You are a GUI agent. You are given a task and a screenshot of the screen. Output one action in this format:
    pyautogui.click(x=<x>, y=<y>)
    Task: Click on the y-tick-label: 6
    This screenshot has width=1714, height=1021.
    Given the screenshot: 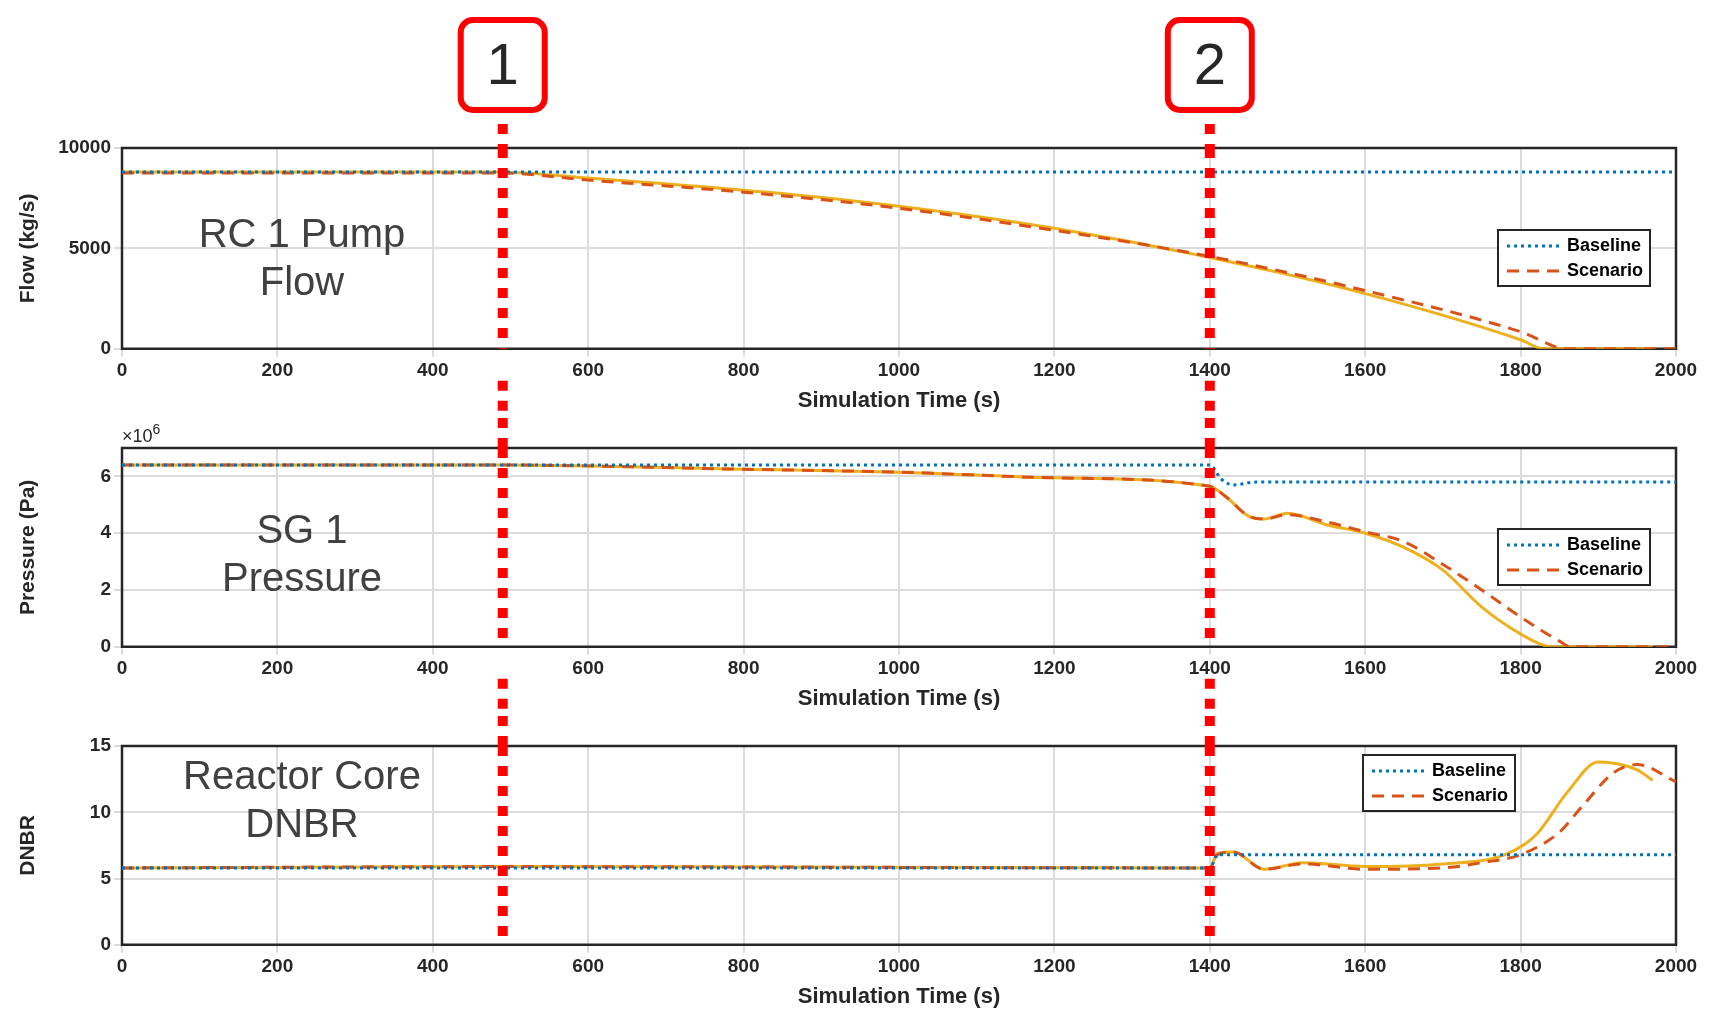 What is the action you would take?
    pyautogui.click(x=105, y=475)
    